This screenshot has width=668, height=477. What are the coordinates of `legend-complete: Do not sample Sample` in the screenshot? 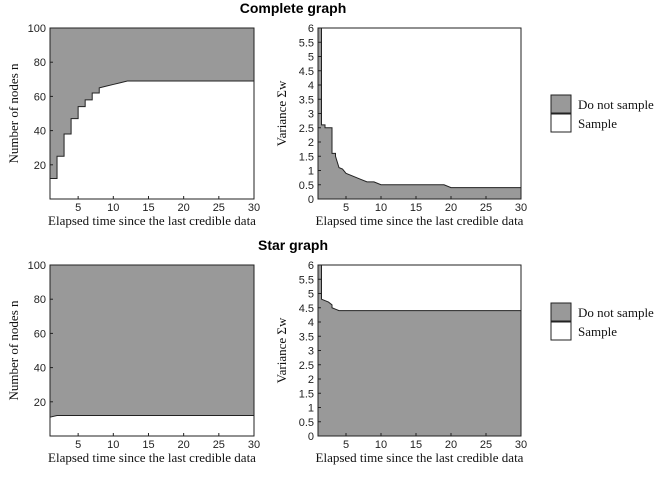 It's located at (602, 113).